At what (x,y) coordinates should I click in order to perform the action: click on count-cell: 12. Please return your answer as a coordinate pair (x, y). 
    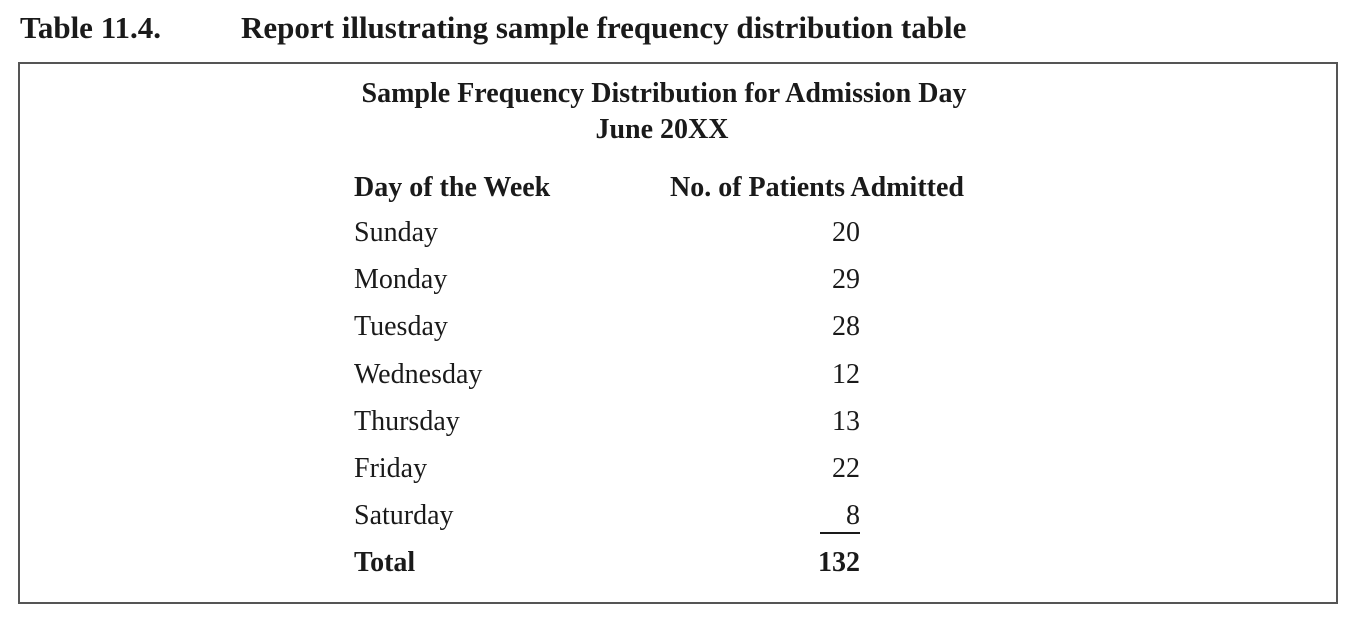
    Looking at the image, I should click on (846, 374).